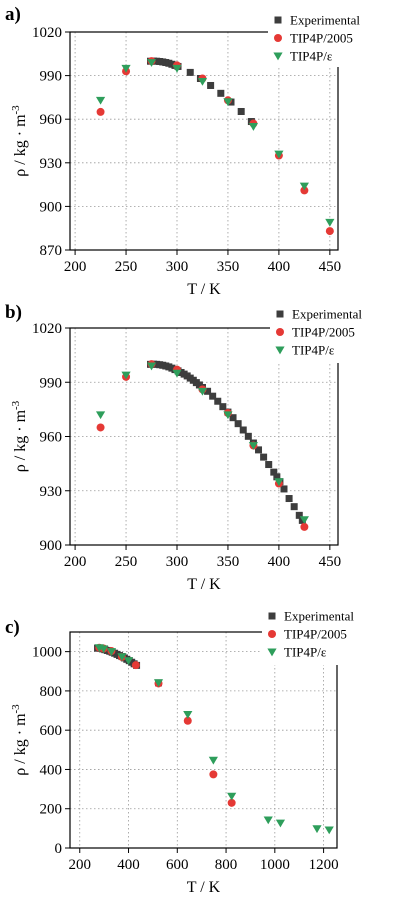 This screenshot has width=400, height=906. I want to click on x-tick-label: 300, so click(177, 267).